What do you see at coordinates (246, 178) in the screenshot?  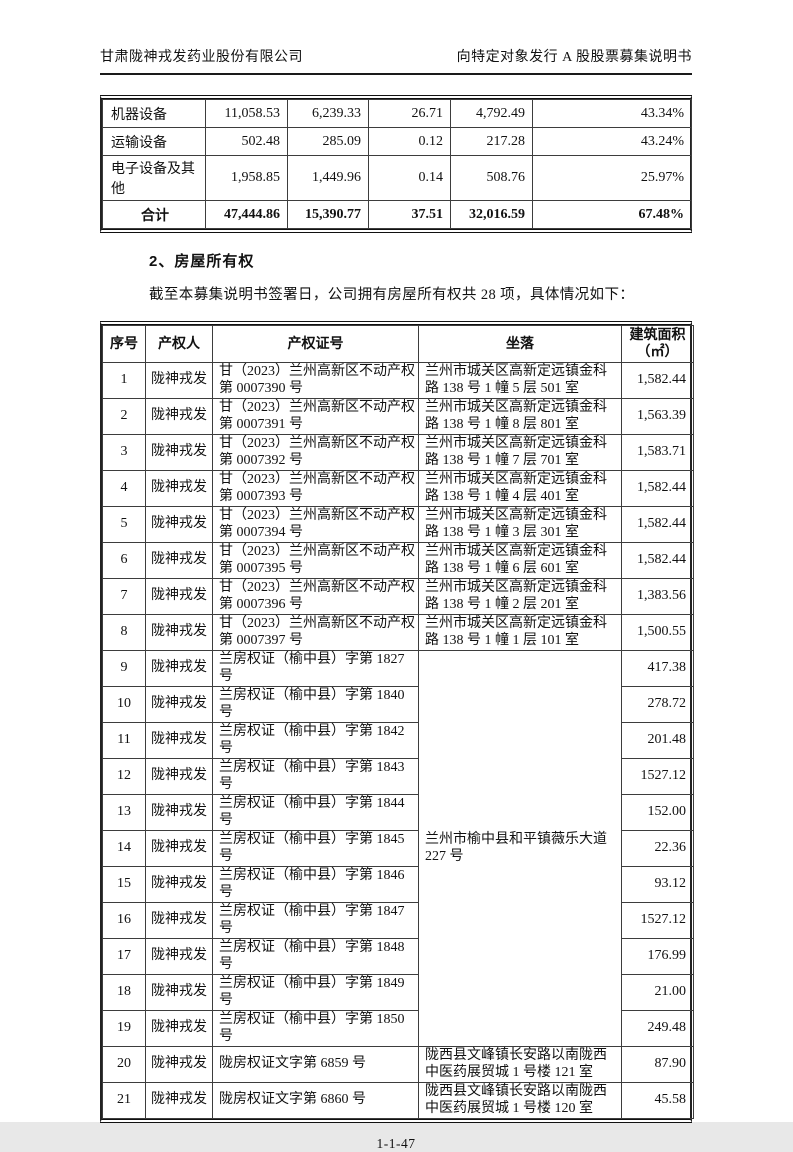 I see `cell-value: 1,958.85` at bounding box center [246, 178].